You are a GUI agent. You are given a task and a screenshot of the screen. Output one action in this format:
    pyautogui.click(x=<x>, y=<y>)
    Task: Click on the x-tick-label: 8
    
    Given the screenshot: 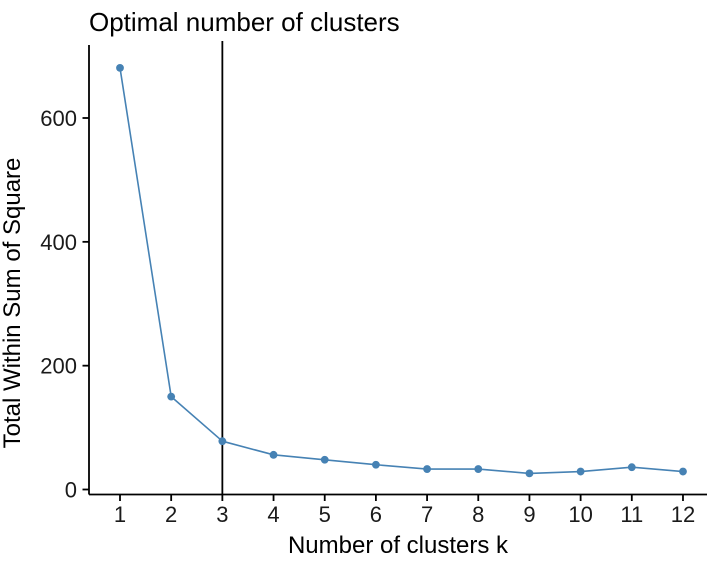 What is the action you would take?
    pyautogui.click(x=478, y=514)
    